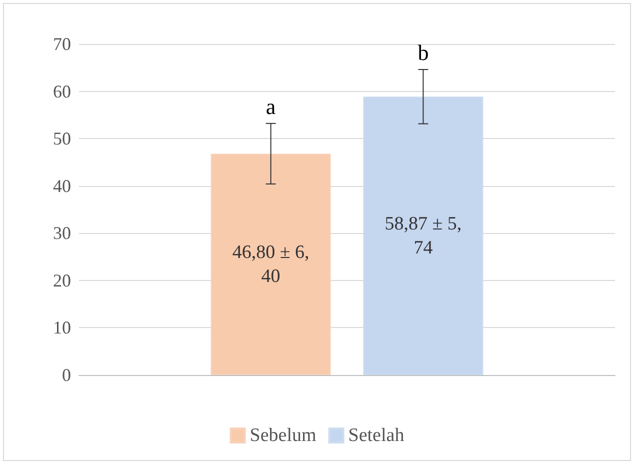 This screenshot has width=636, height=466. What do you see at coordinates (283, 435) in the screenshot?
I see `legend-label: Sebelum` at bounding box center [283, 435].